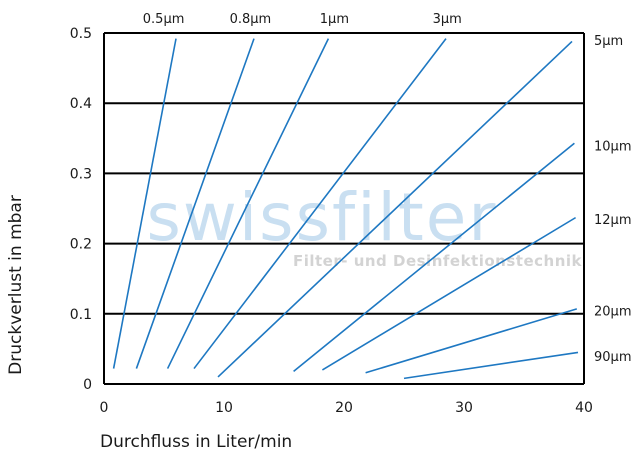 The width and height of the screenshot is (634, 454). What do you see at coordinates (81, 209) in the screenshot?
I see `y-tick-labels: 0 0.1 0.2 0.3 0.4 0.5` at bounding box center [81, 209].